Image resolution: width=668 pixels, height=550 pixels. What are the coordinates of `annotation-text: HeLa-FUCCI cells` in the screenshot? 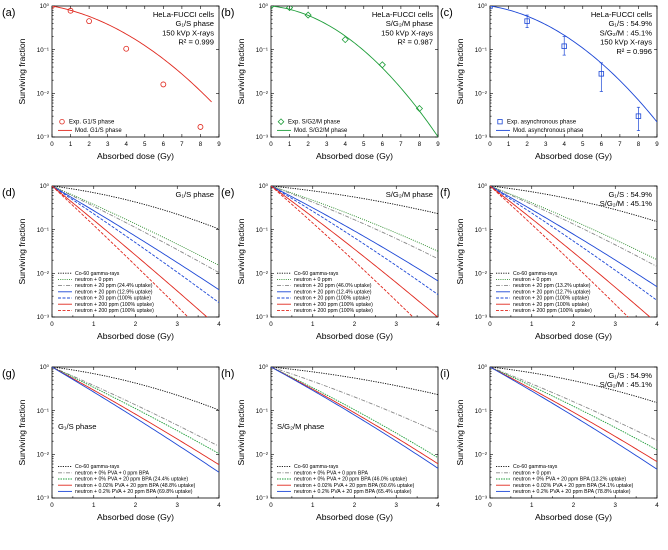 It's located at (621, 14).